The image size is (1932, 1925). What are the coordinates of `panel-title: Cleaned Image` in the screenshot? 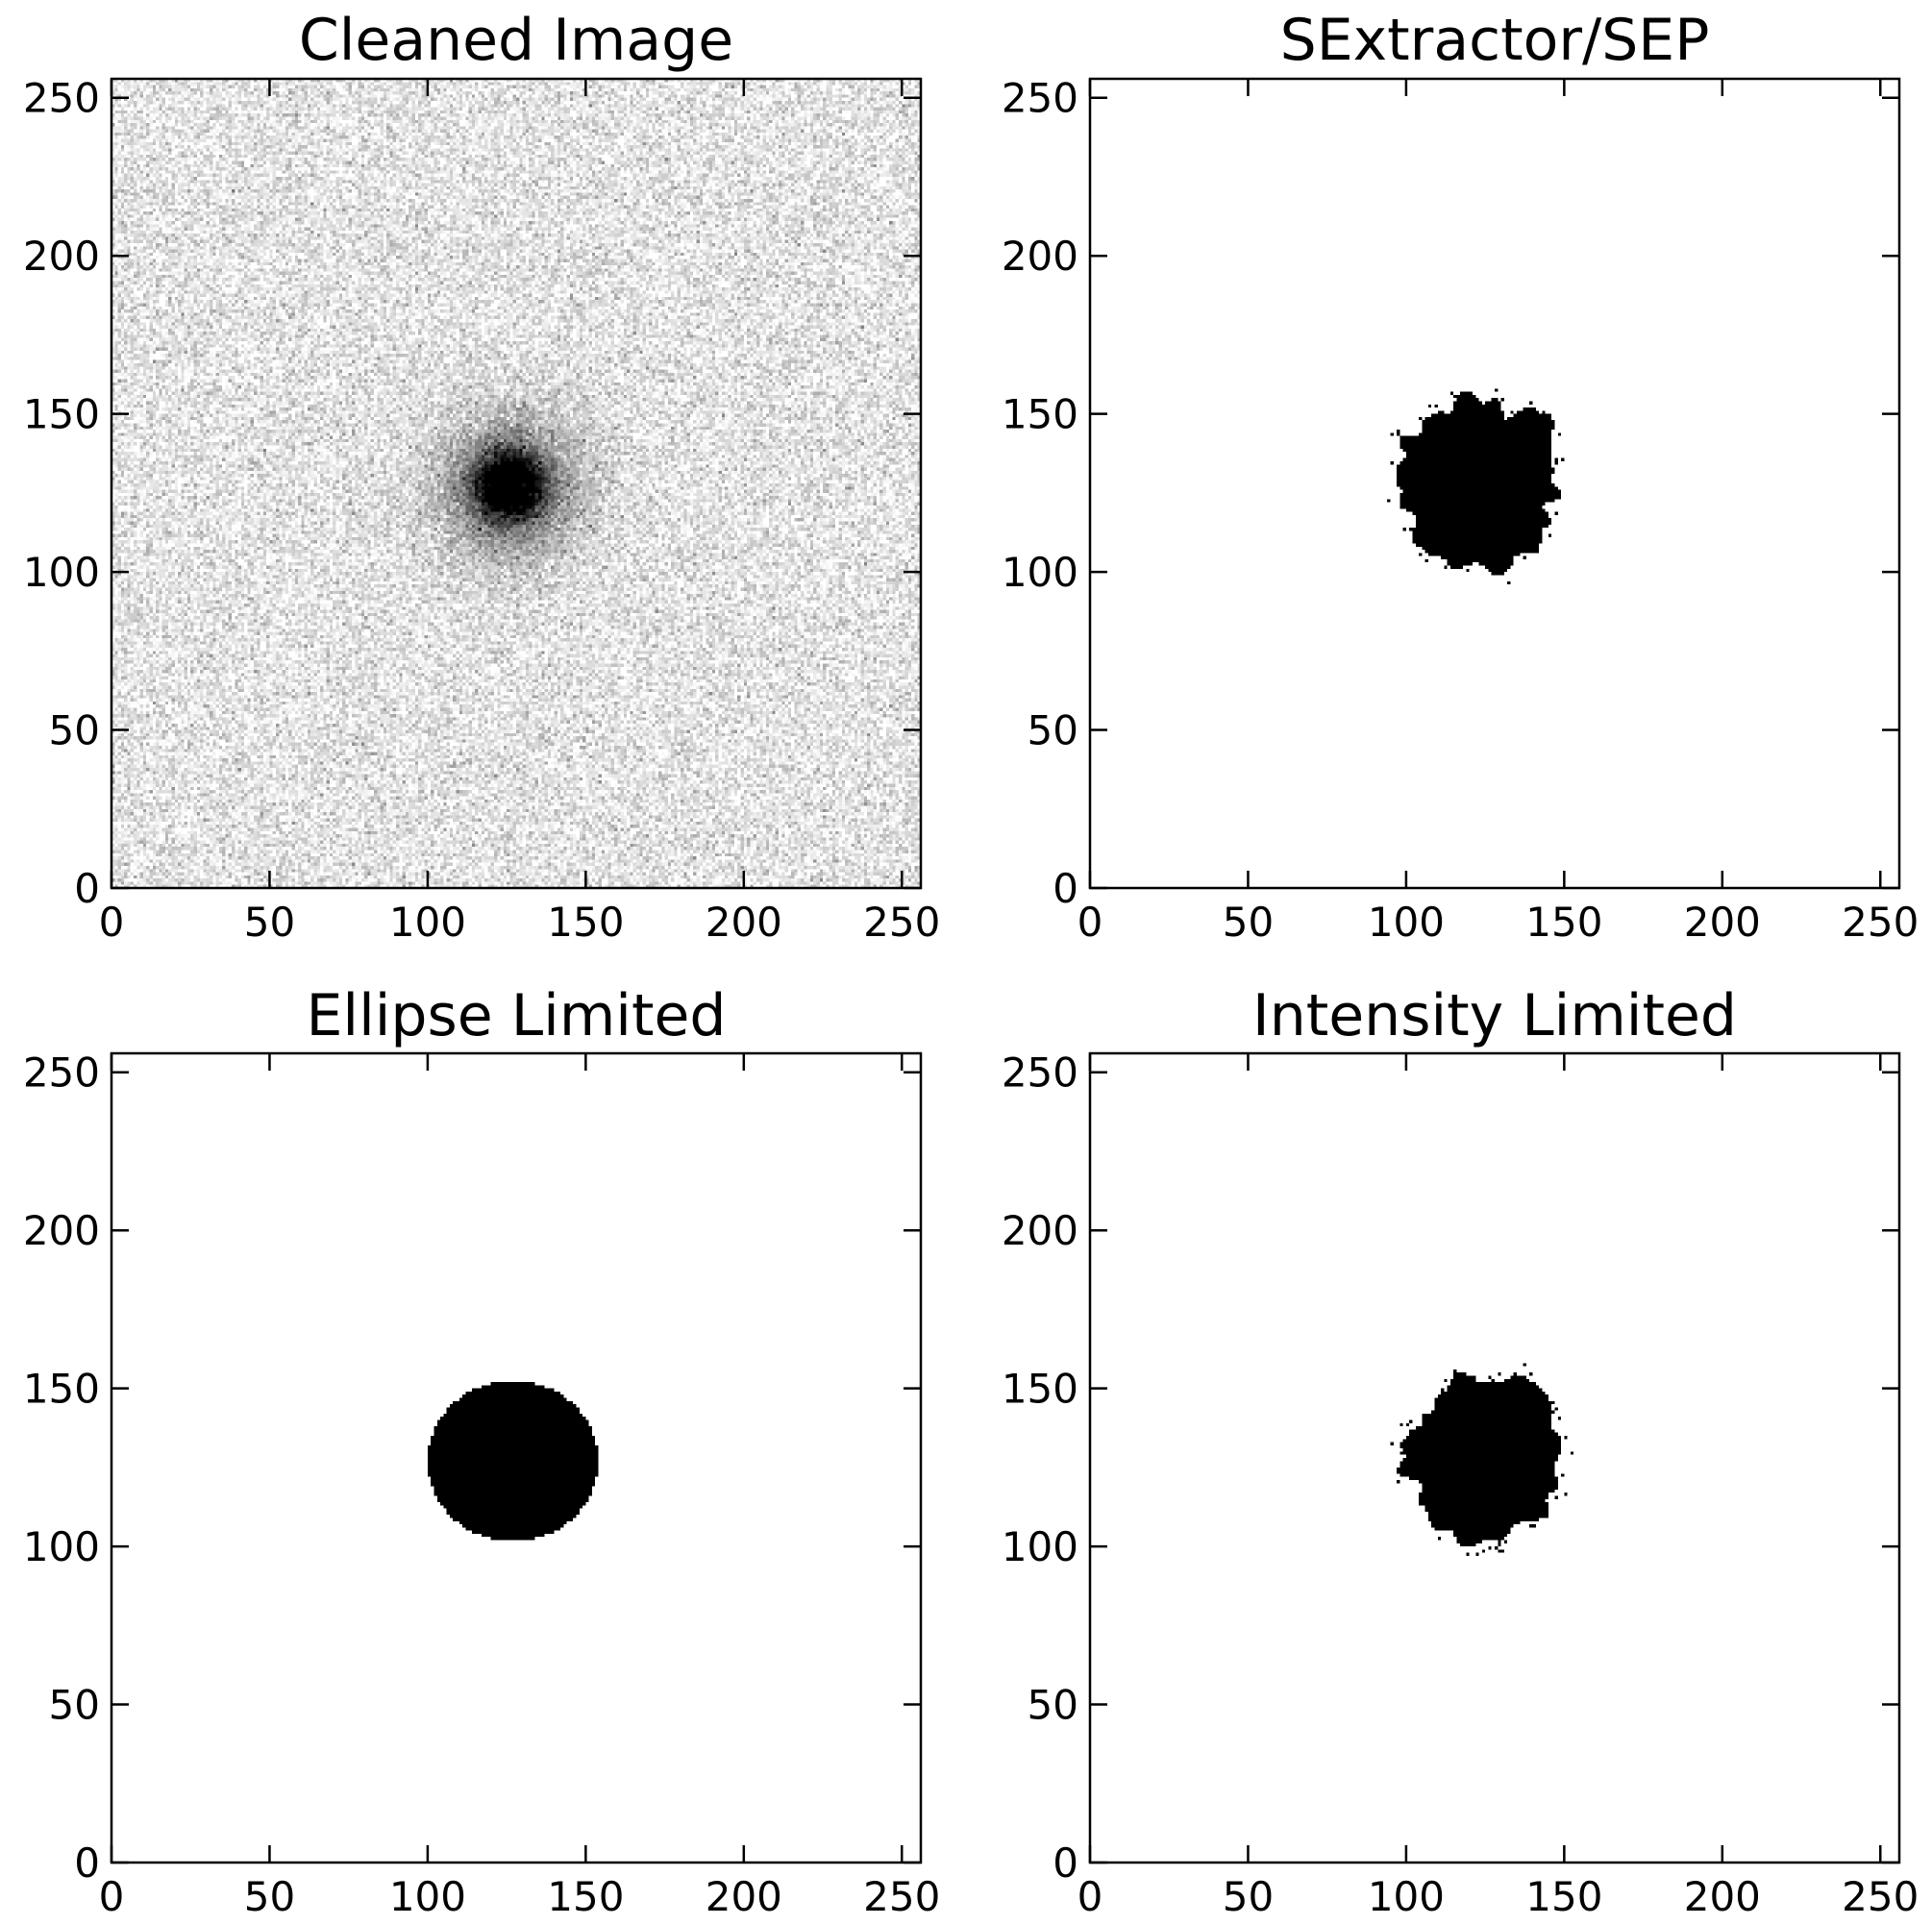 It's located at (516, 41).